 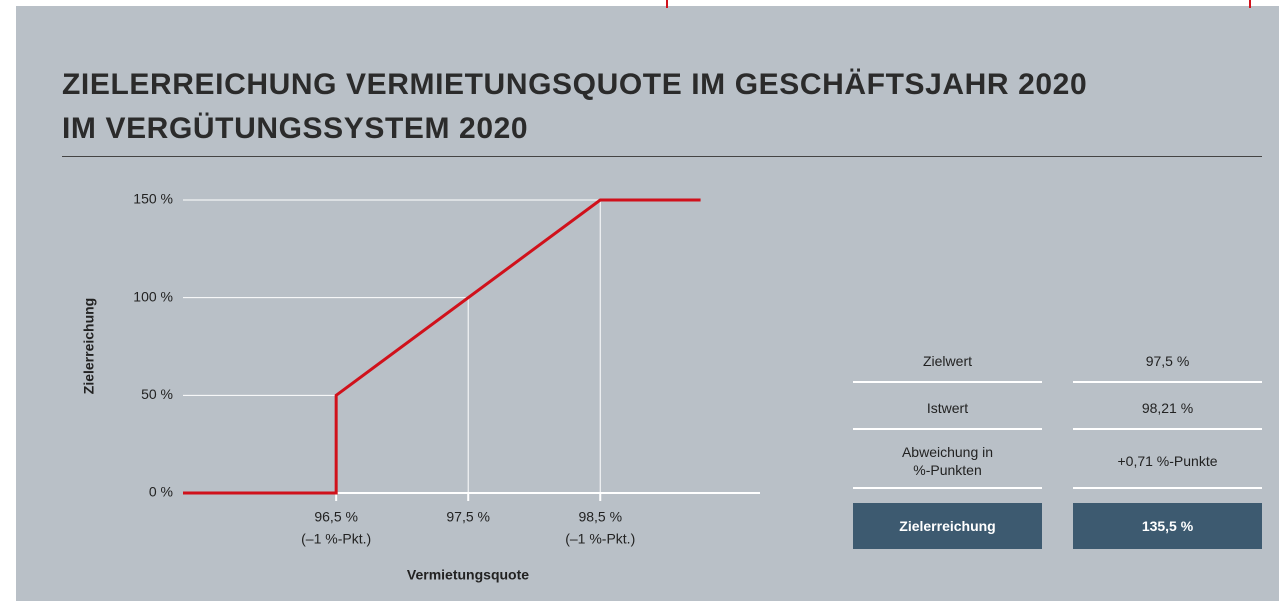 I want to click on table-cell: 98,21 %, so click(x=1167, y=407).